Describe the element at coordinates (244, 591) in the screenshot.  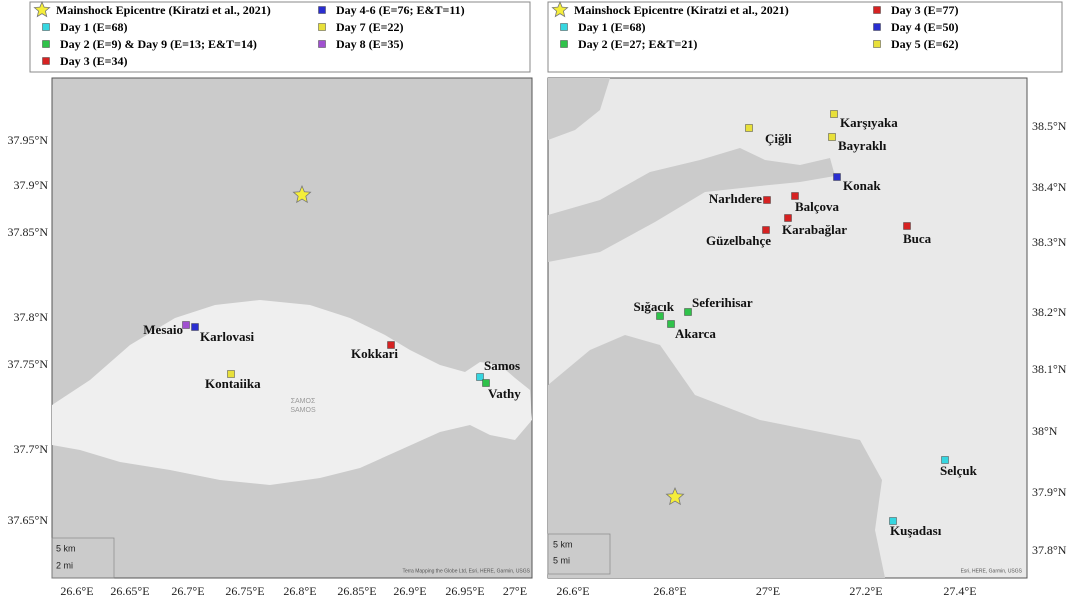
I see `longitude-label: 26.75°E` at that location.